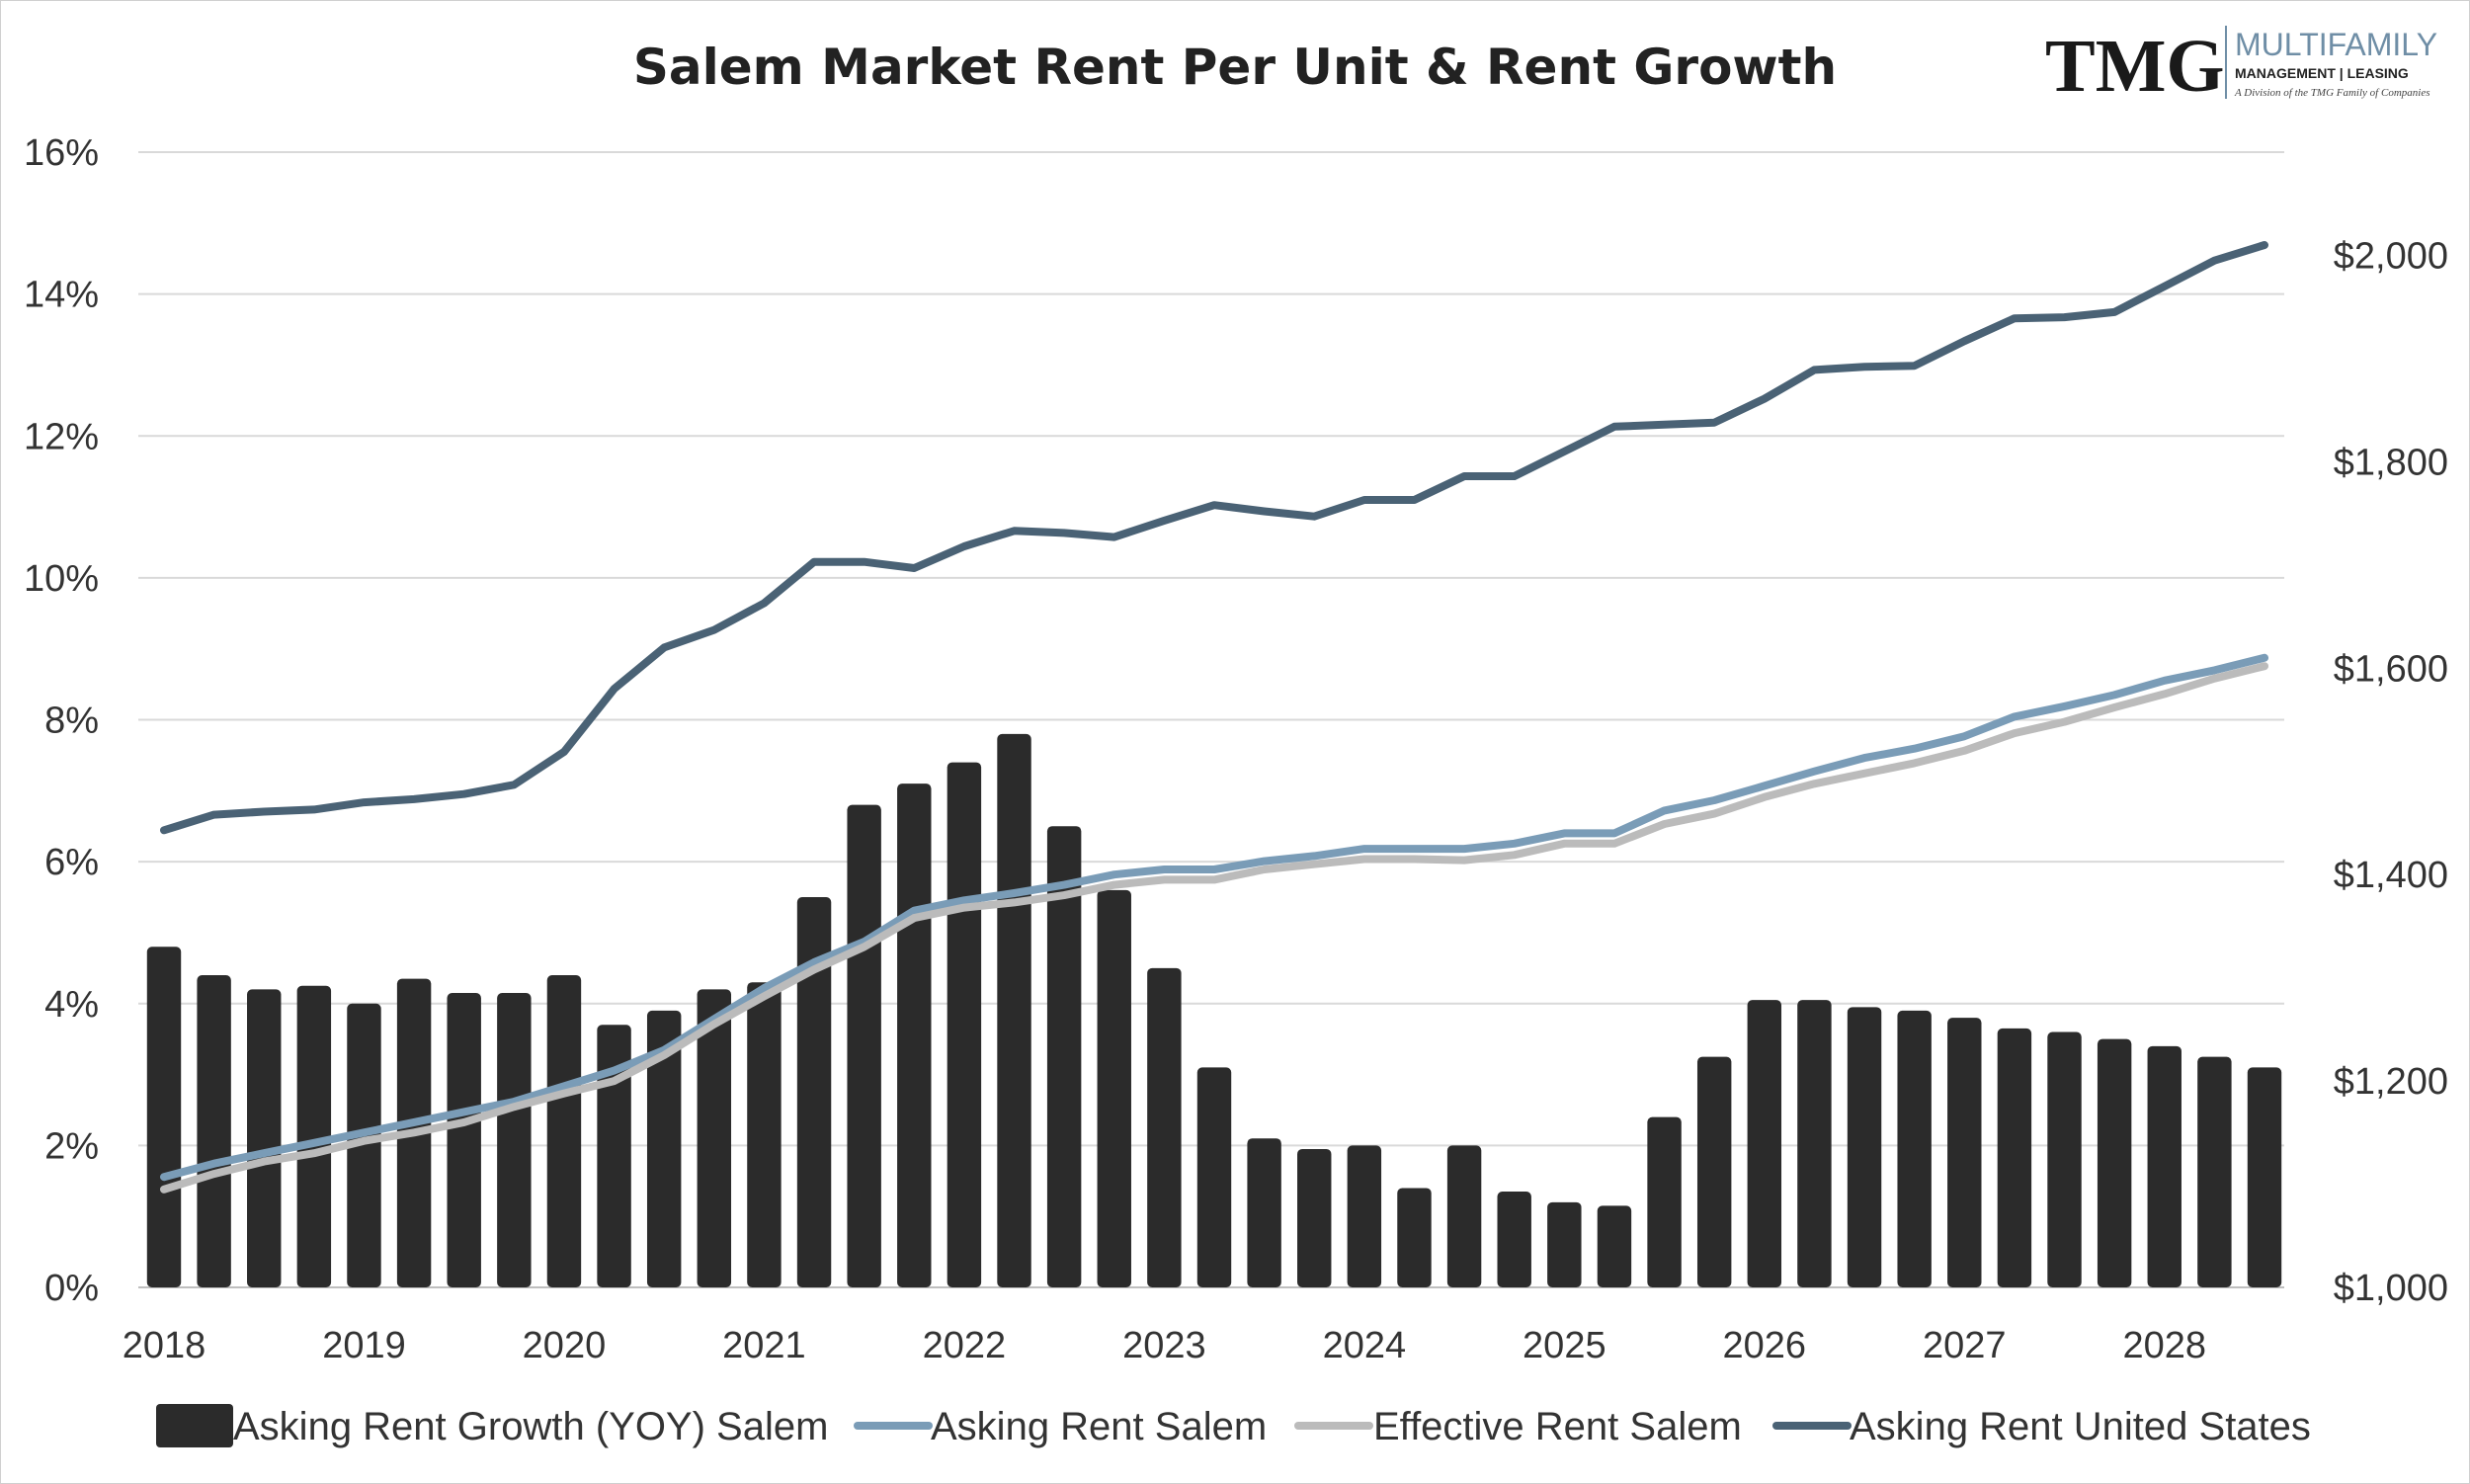  Describe the element at coordinates (2391, 1288) in the screenshot. I see `right-tick-label: $1,000` at that location.